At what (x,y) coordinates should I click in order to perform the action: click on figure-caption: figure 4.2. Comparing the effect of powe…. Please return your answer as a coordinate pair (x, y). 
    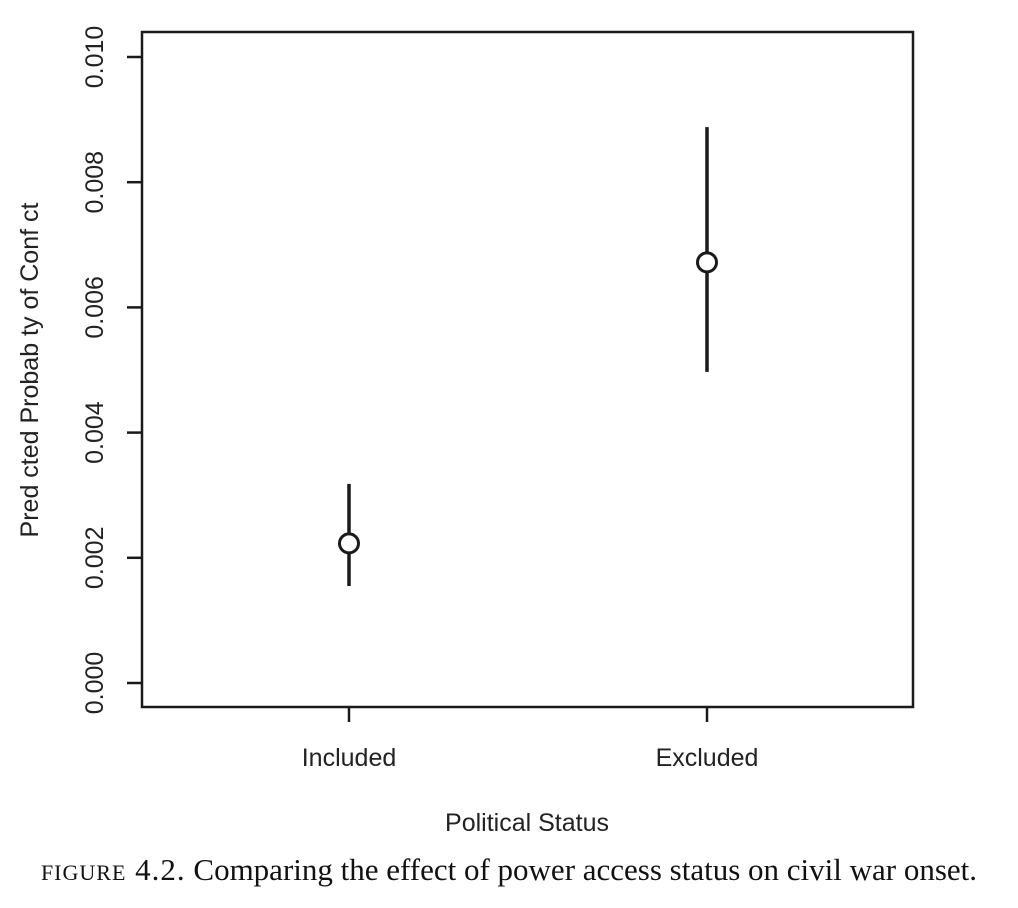
    Looking at the image, I should click on (509, 870).